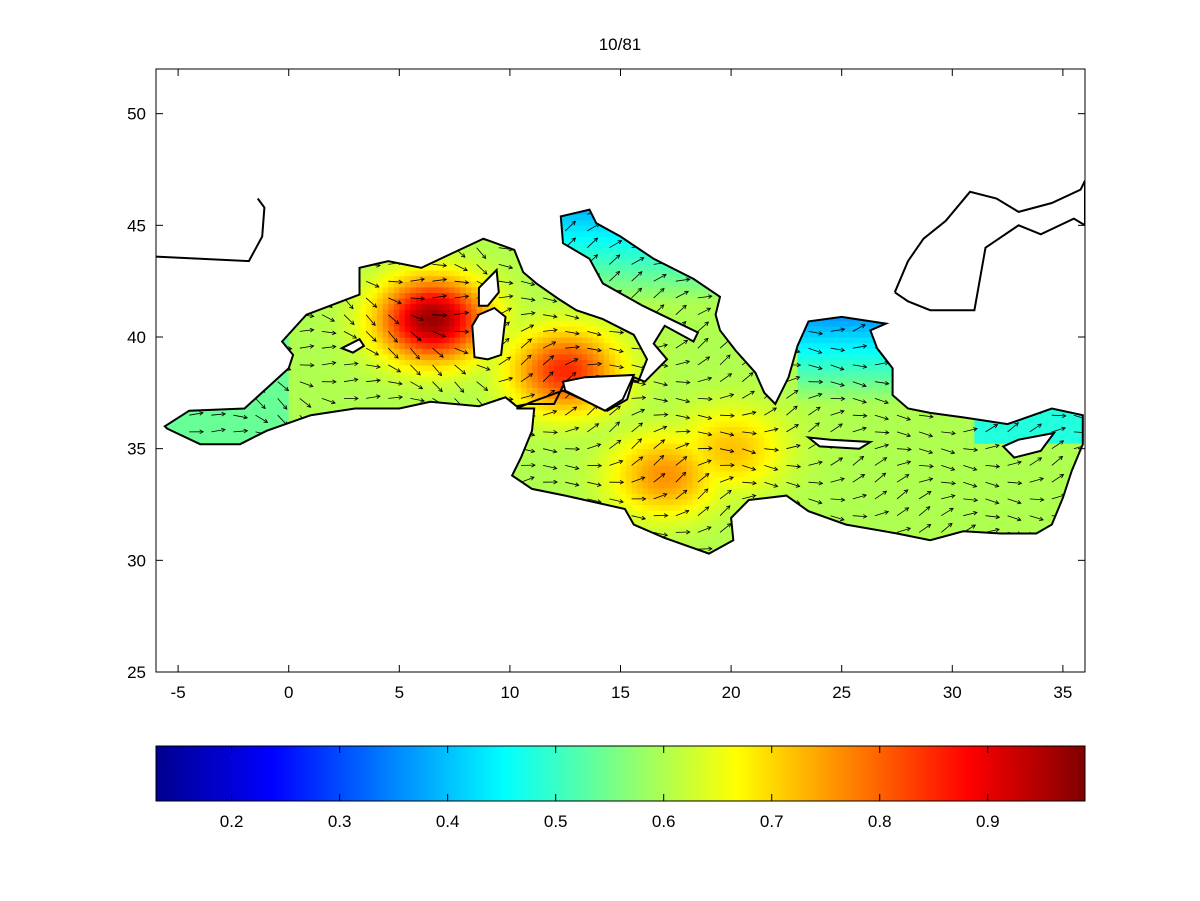 This screenshot has height=901, width=1200. Describe the element at coordinates (136, 672) in the screenshot. I see `y-tick-label: 25` at that location.